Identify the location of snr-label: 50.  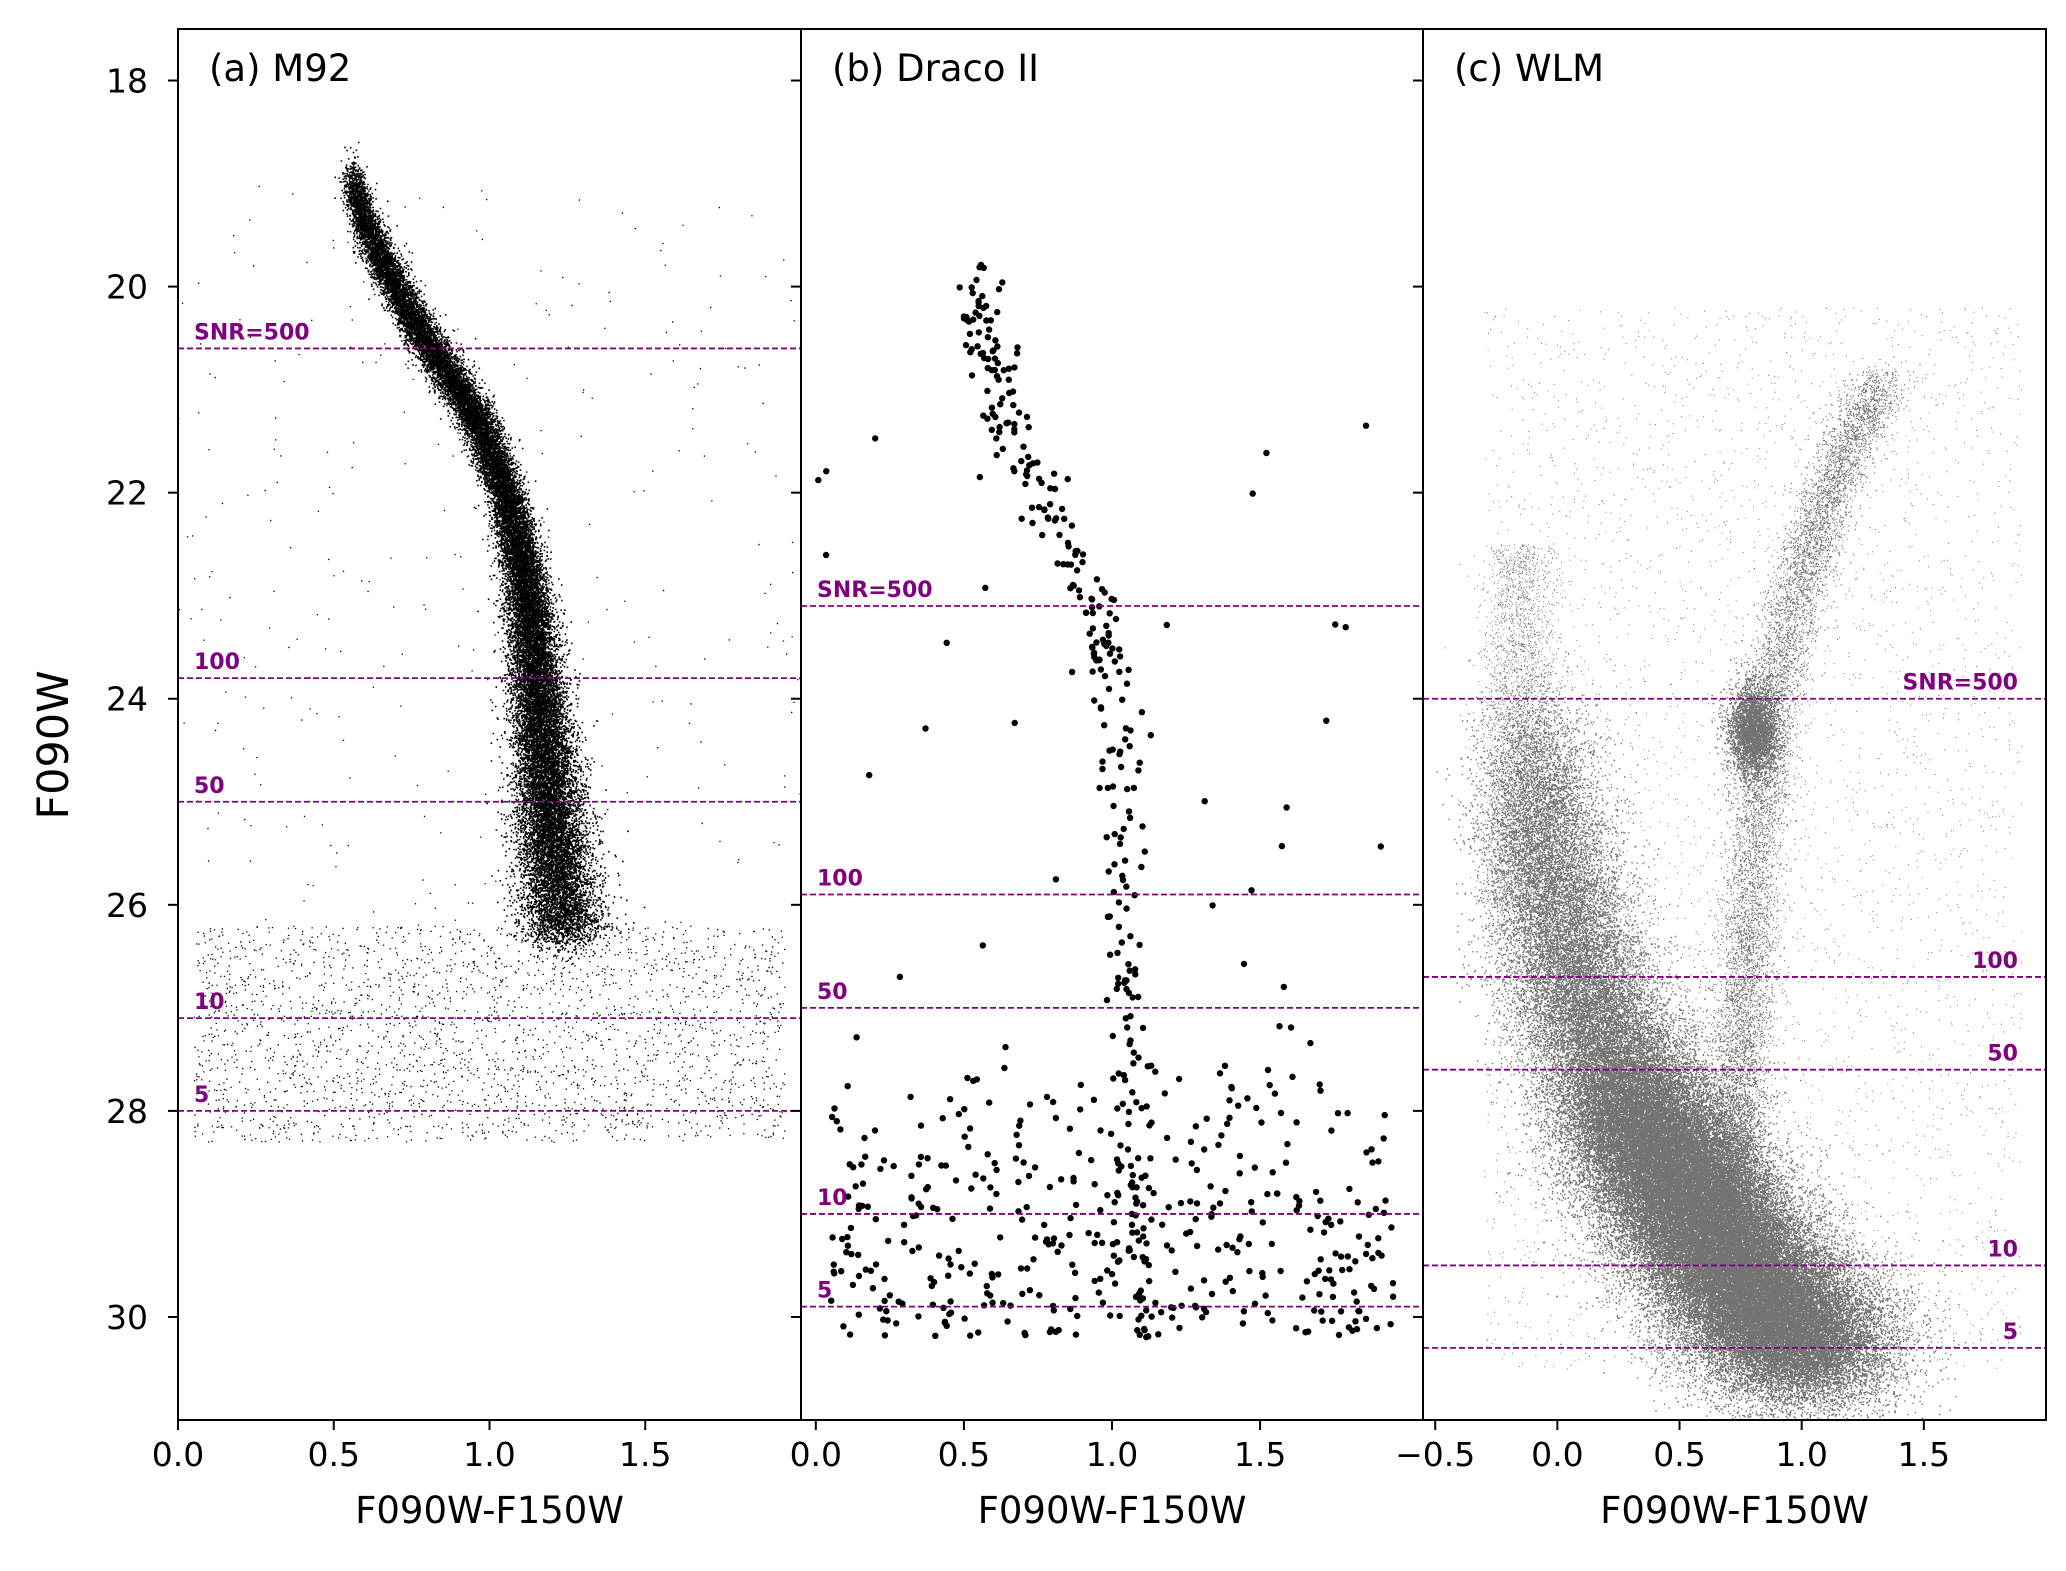
(832, 992).